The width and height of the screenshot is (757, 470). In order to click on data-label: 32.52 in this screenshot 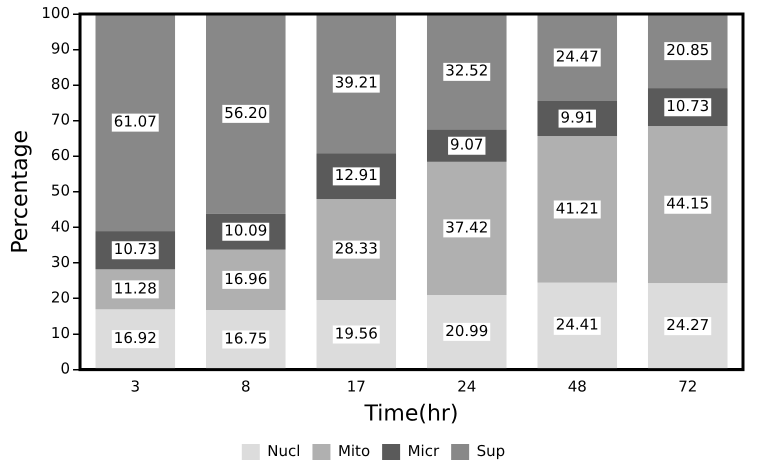, I will do `click(466, 71)`.